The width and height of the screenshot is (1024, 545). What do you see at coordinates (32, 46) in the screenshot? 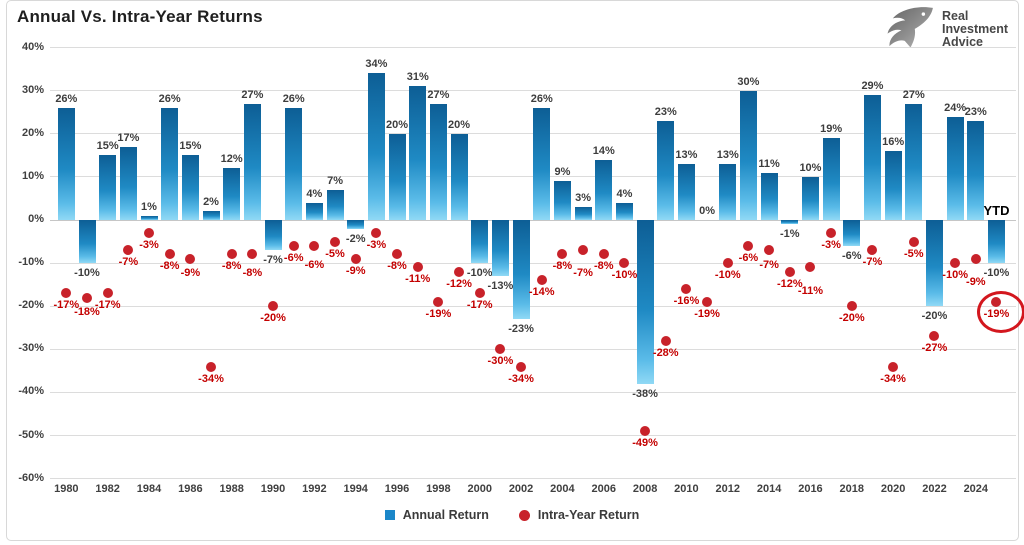
I see `y-tick-label-40: 40%` at bounding box center [32, 46].